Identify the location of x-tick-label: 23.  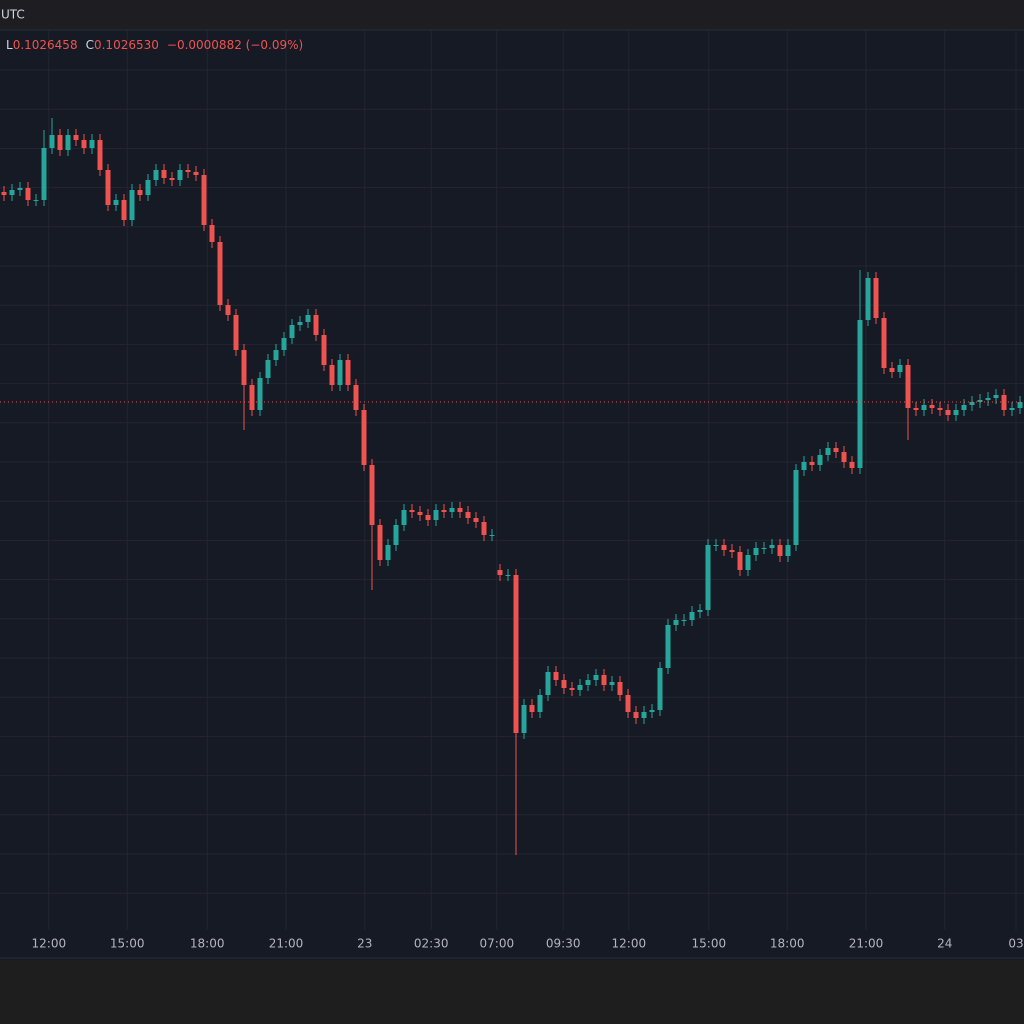
(364, 944).